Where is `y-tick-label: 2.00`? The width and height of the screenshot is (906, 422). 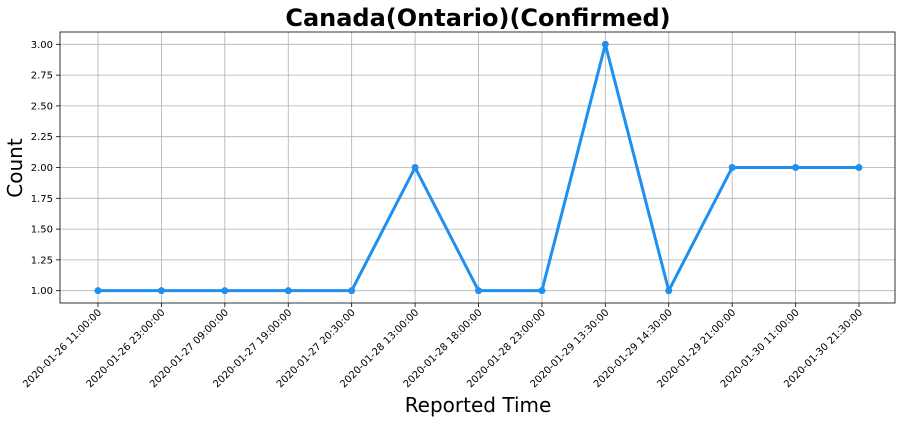
y-tick-label: 2.00 is located at coordinates (42, 168).